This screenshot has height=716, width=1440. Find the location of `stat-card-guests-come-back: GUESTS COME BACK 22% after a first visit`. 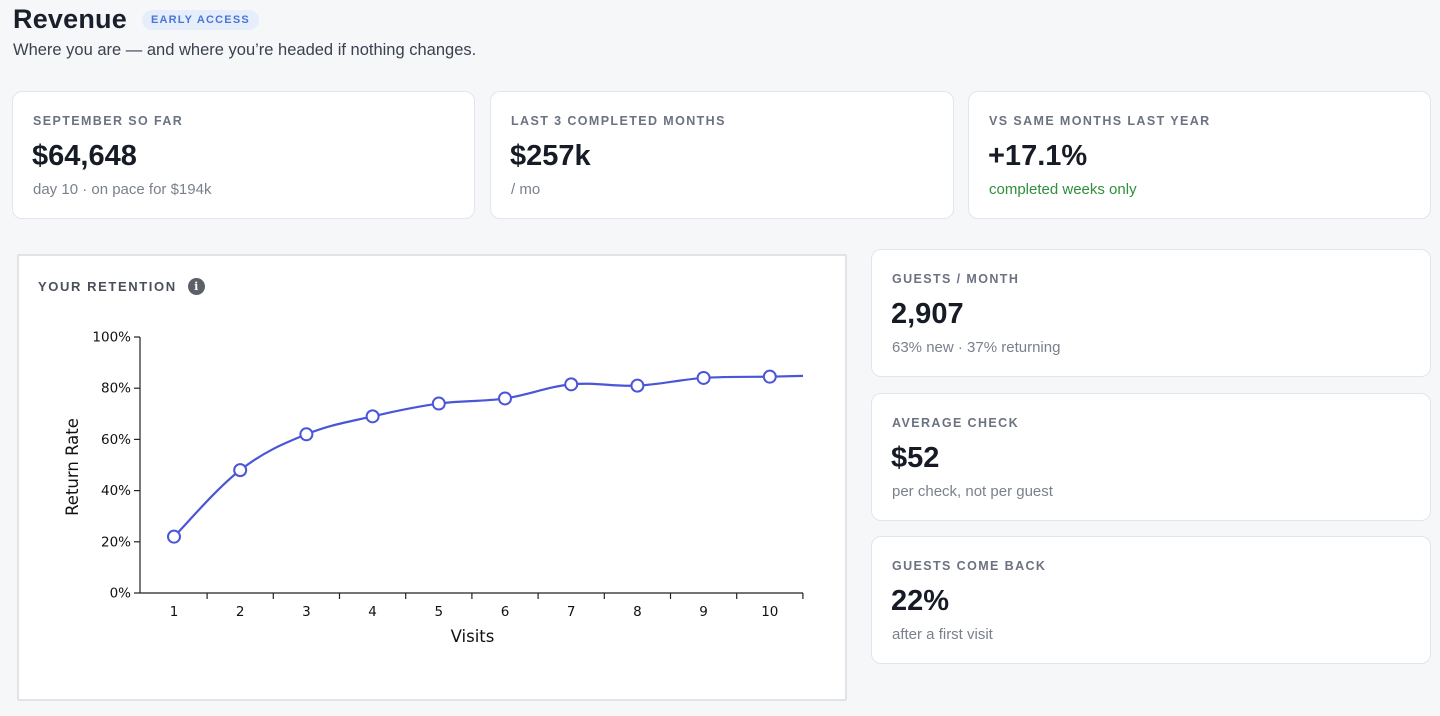

stat-card-guests-come-back: GUESTS COME BACK 22% after a first visit is located at coordinates (1151, 600).